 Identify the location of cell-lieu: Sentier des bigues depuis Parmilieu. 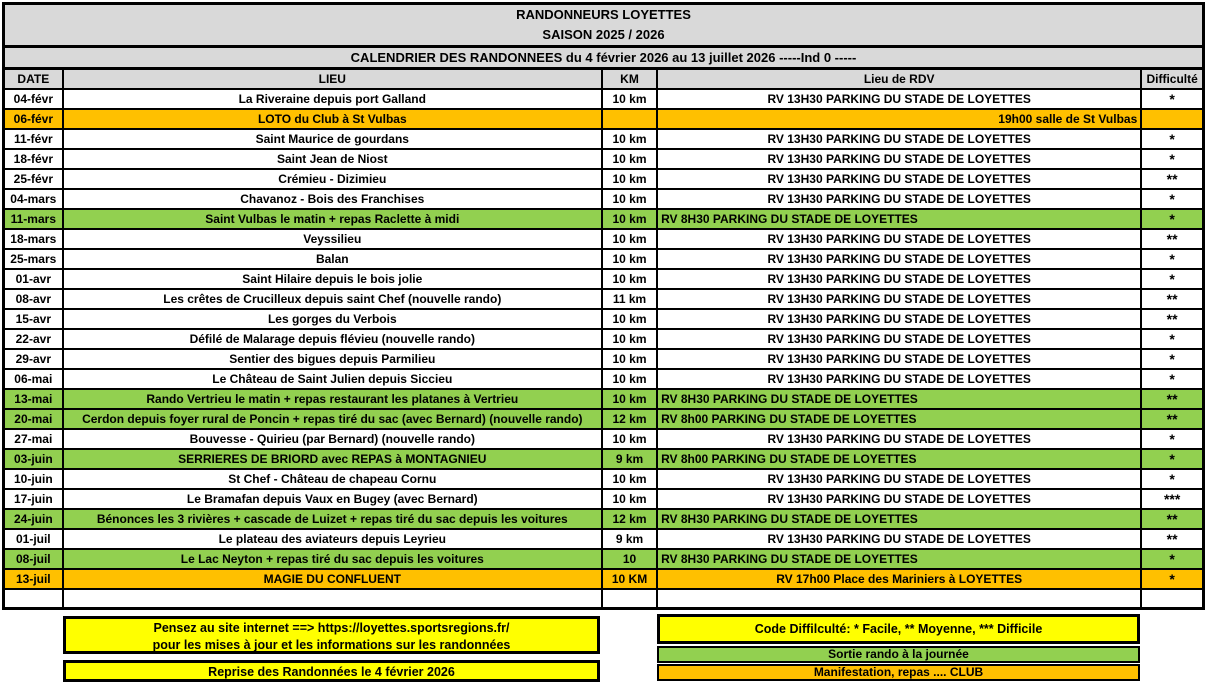
(332, 358).